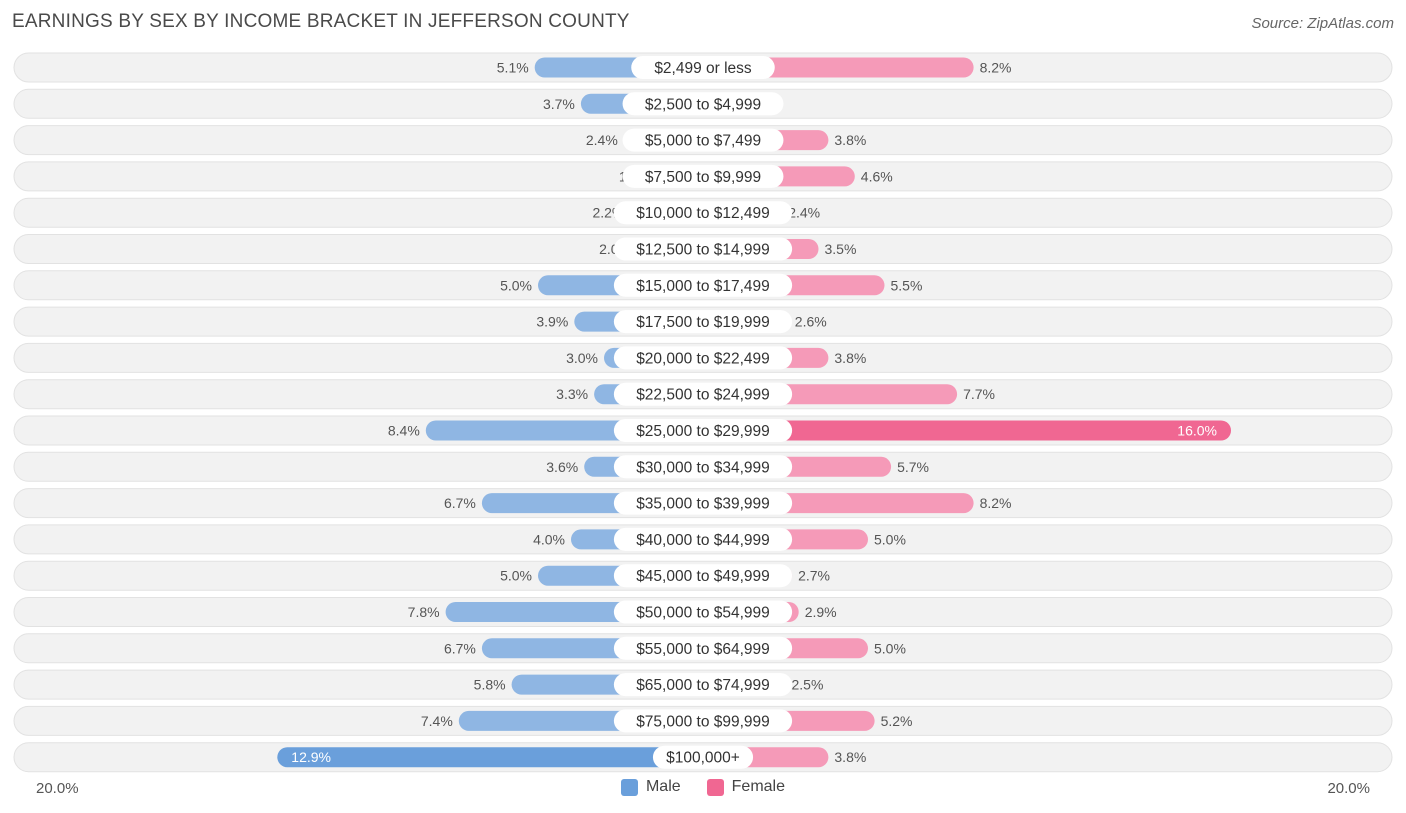 This screenshot has height=813, width=1406. I want to click on male-value-label: 4.0%, so click(549, 539).